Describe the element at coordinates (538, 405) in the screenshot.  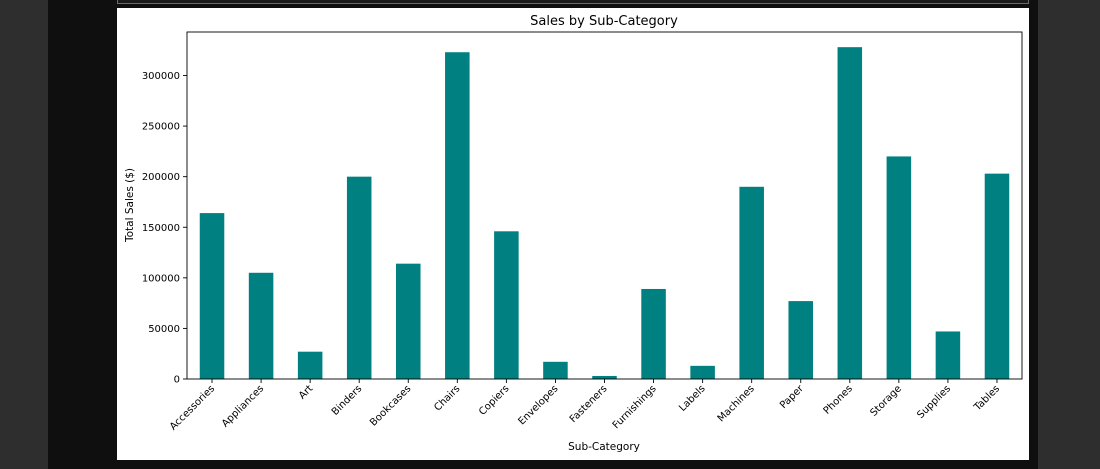
I see `x-tick-label: Envelopes` at that location.